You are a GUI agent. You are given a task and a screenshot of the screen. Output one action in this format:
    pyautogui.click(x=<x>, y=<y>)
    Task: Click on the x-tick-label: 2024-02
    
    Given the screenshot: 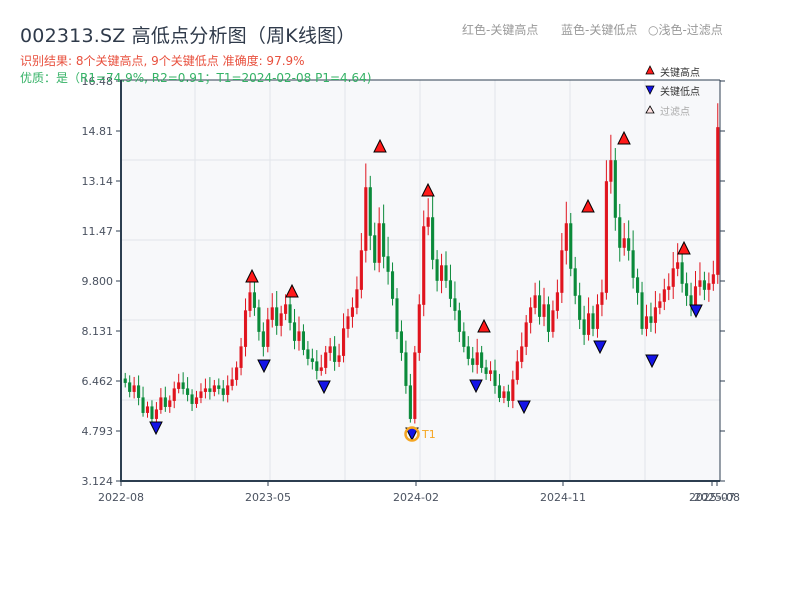 What is the action you would take?
    pyautogui.click(x=416, y=497)
    